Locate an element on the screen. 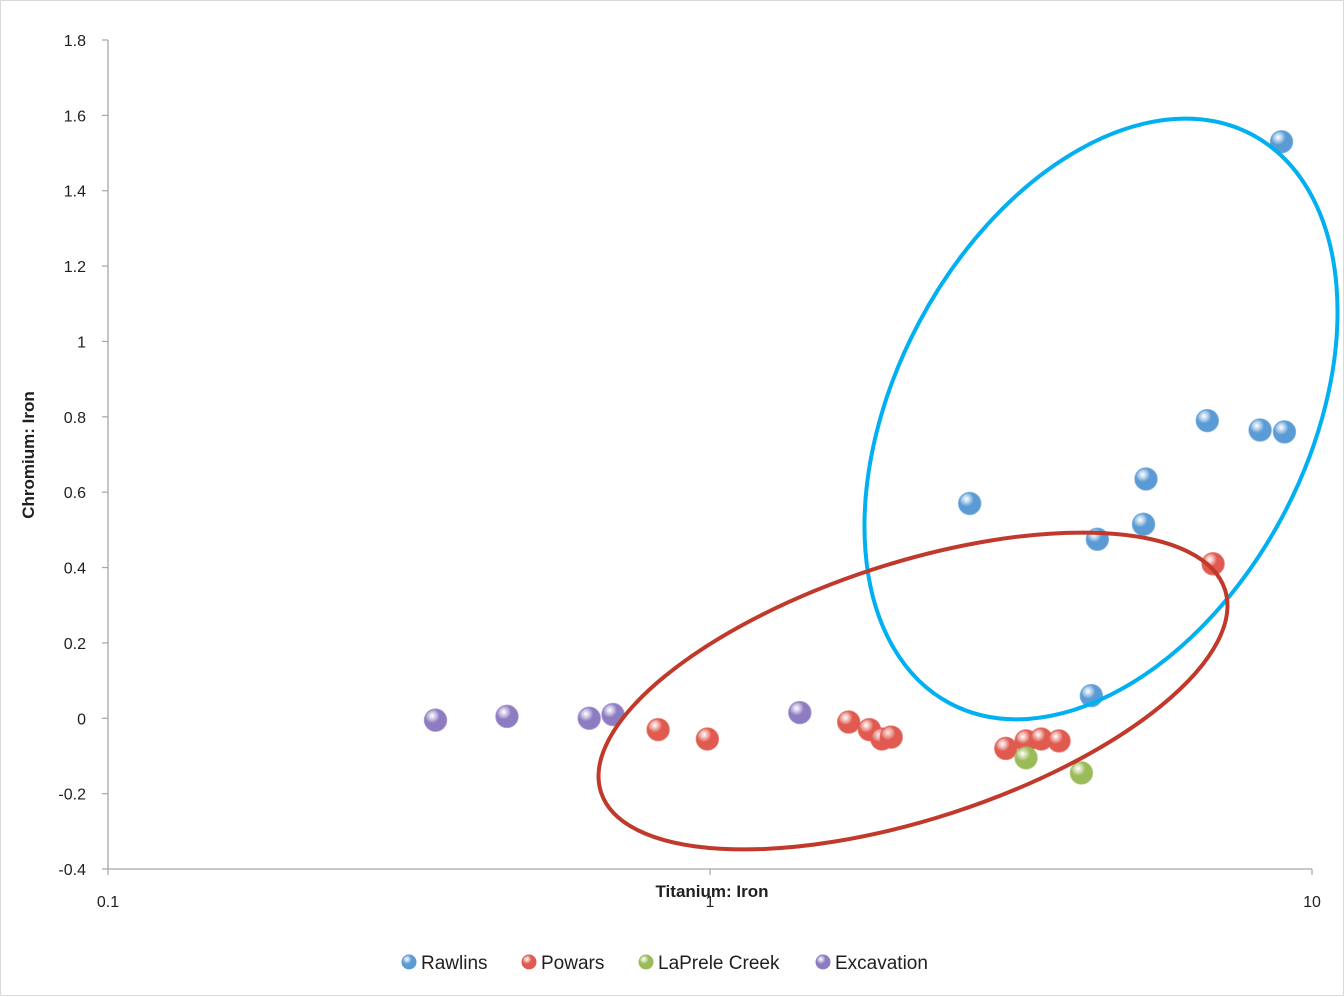  y-tick-label: 0.2 is located at coordinates (75, 644).